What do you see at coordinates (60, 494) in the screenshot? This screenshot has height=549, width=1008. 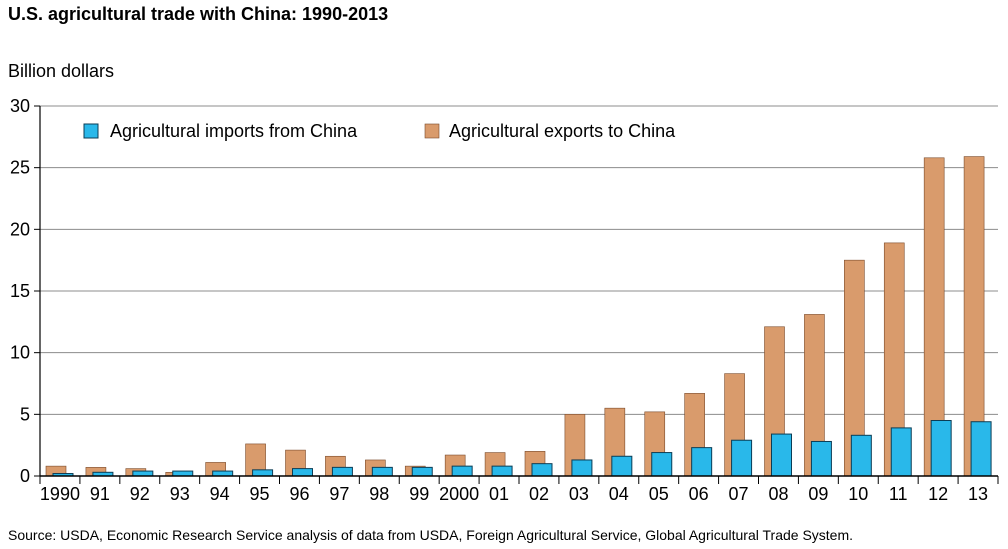 I see `x-tick-label: 1990` at bounding box center [60, 494].